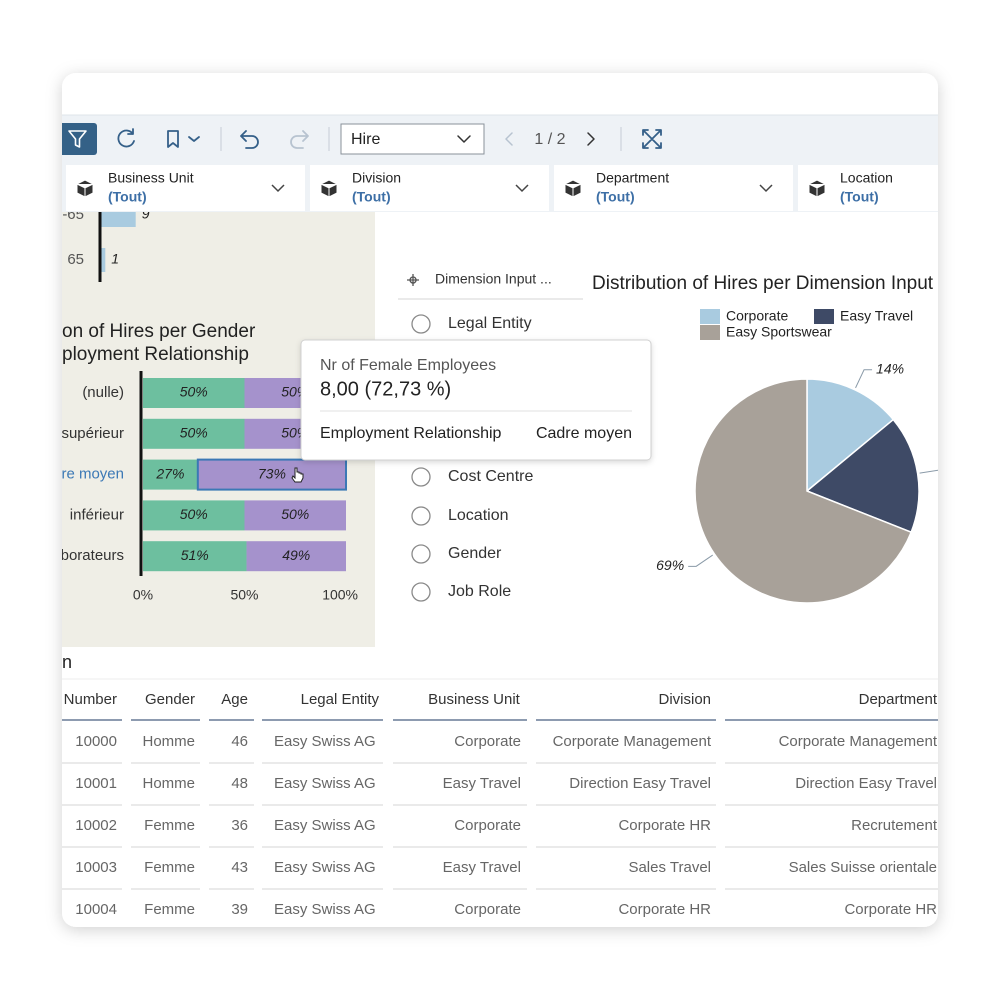 The width and height of the screenshot is (1000, 1000). I want to click on column-header: Business Unit, so click(474, 699).